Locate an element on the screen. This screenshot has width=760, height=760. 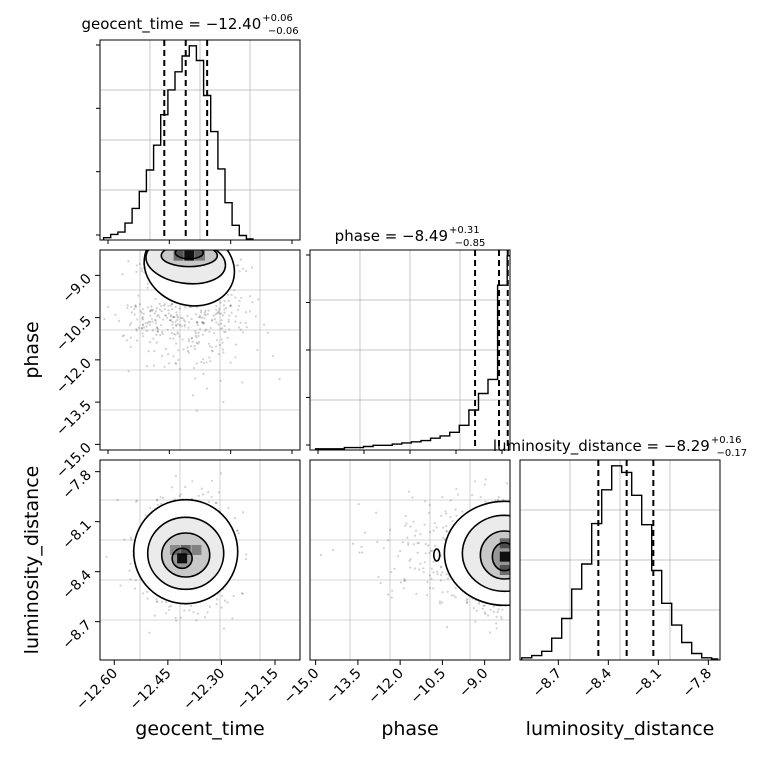
density-cell is located at coordinates (200, 255).